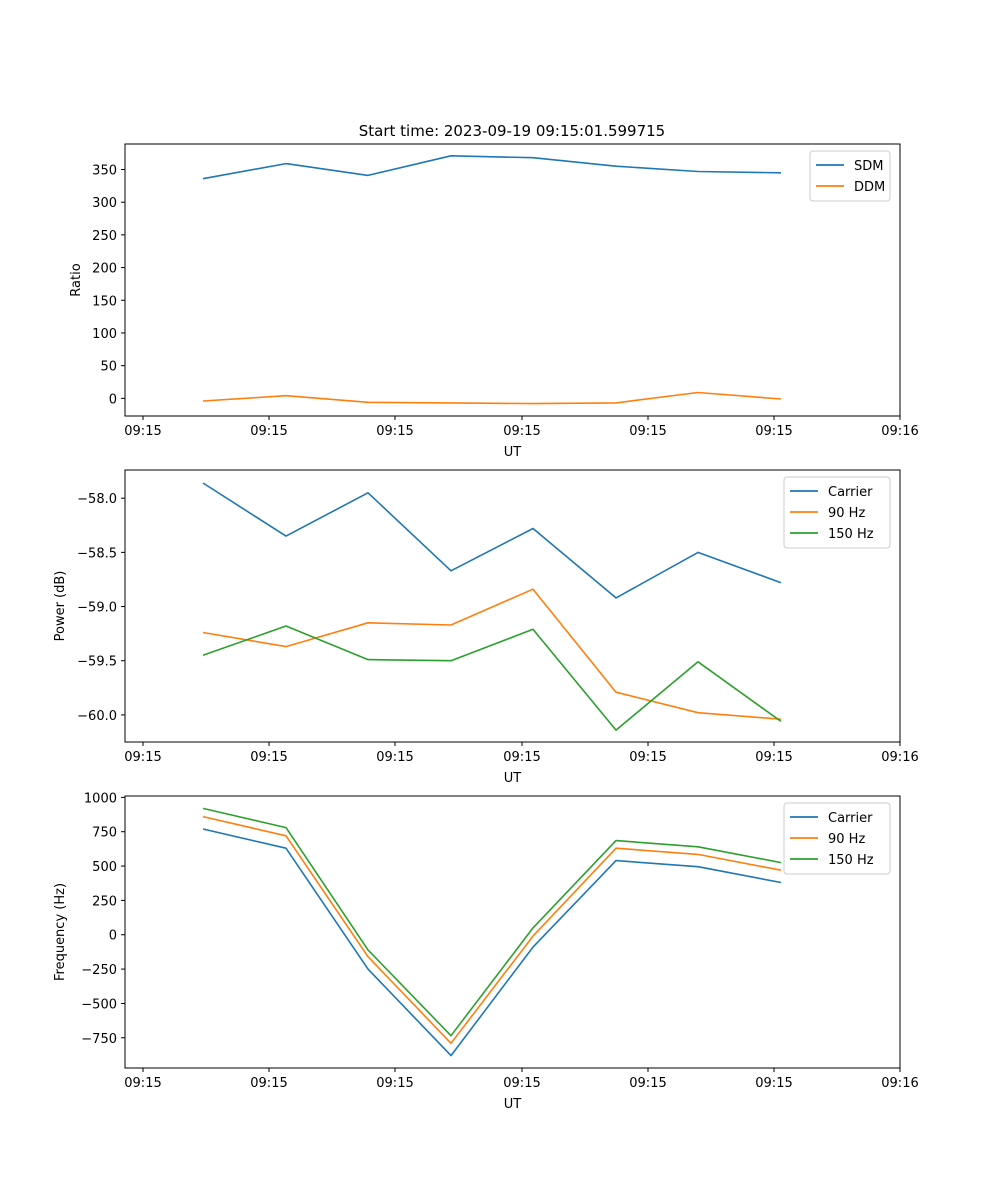 This screenshot has height=1200, width=1000. I want to click on figure-title: Start time: 2023-09-19 09:15:01.599715, so click(512, 131).